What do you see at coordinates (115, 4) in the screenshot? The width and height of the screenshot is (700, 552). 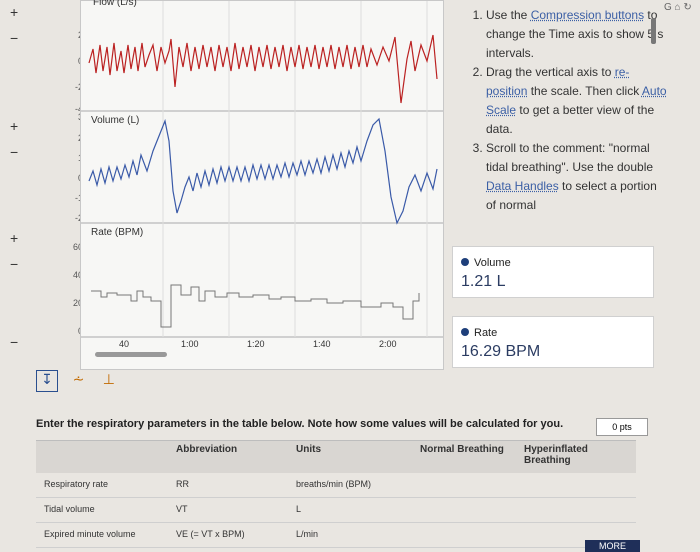 I see `flow-channel-label: Flow (L/s)` at bounding box center [115, 4].